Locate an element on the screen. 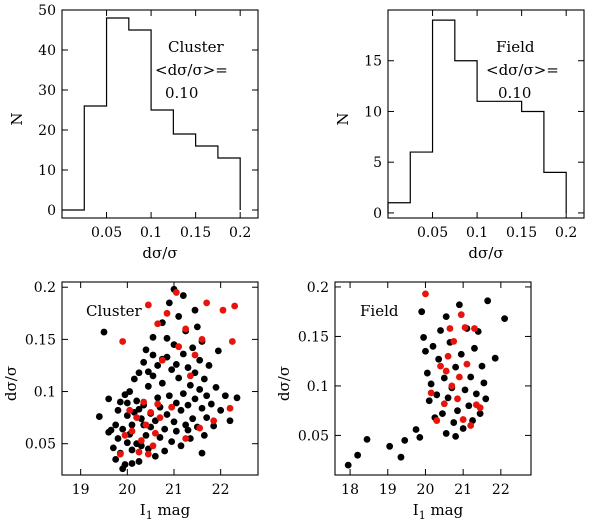  hist-cluster-ylabel: N is located at coordinates (17, 118).